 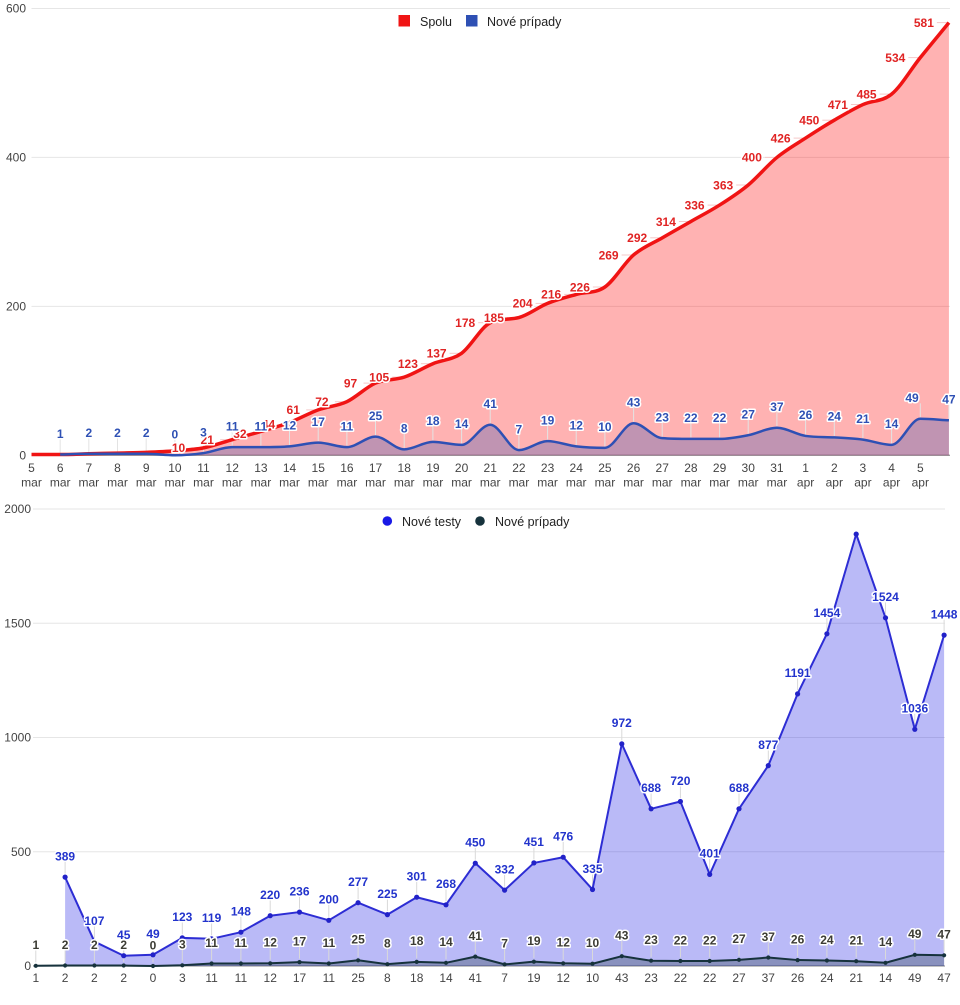 What do you see at coordinates (322, 402) in the screenshot?
I see `svg-text: 72` at bounding box center [322, 402].